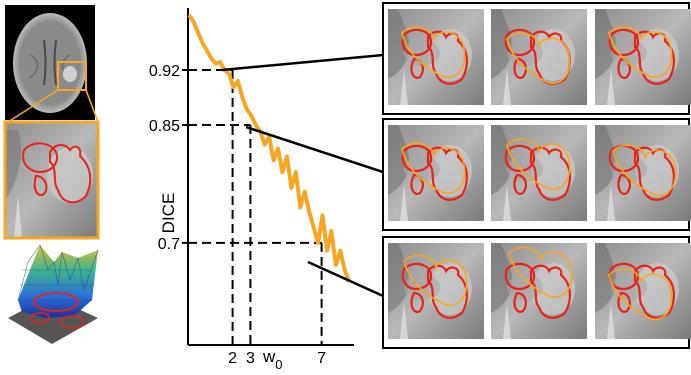 The width and height of the screenshot is (691, 375). Describe the element at coordinates (250, 358) in the screenshot. I see `x-tick-label: 3` at that location.